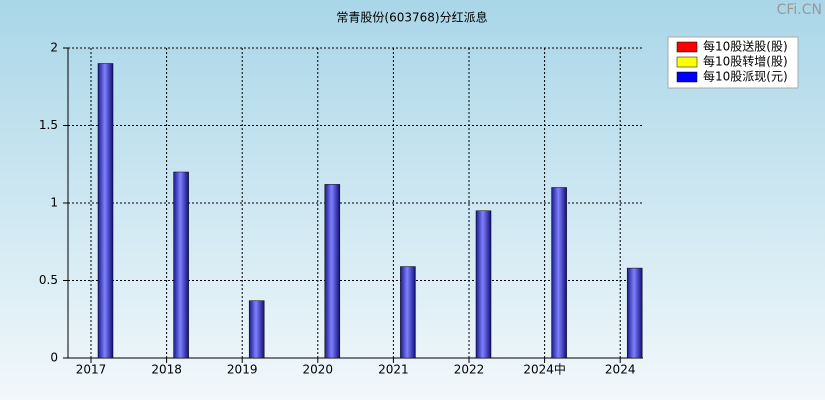  Describe the element at coordinates (91, 370) in the screenshot. I see `x-tick-label: 2017` at that location.